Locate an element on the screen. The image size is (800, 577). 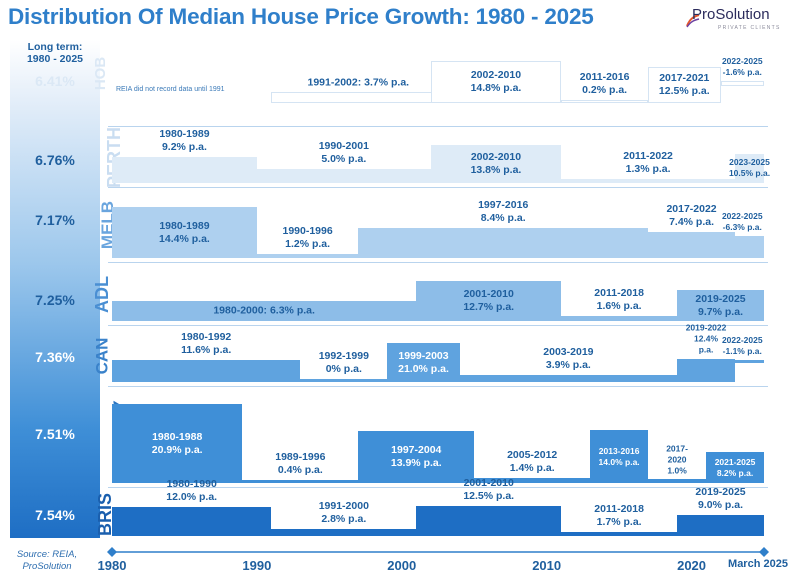
bar-label: 2017- 2020 1.0% is located at coordinates (677, 459).